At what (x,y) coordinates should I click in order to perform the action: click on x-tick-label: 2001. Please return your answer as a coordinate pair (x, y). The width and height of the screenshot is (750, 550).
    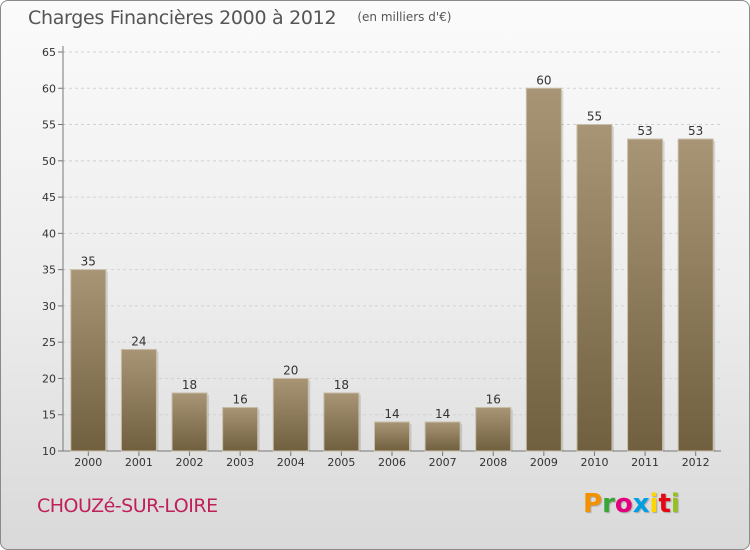
    Looking at the image, I should click on (139, 462).